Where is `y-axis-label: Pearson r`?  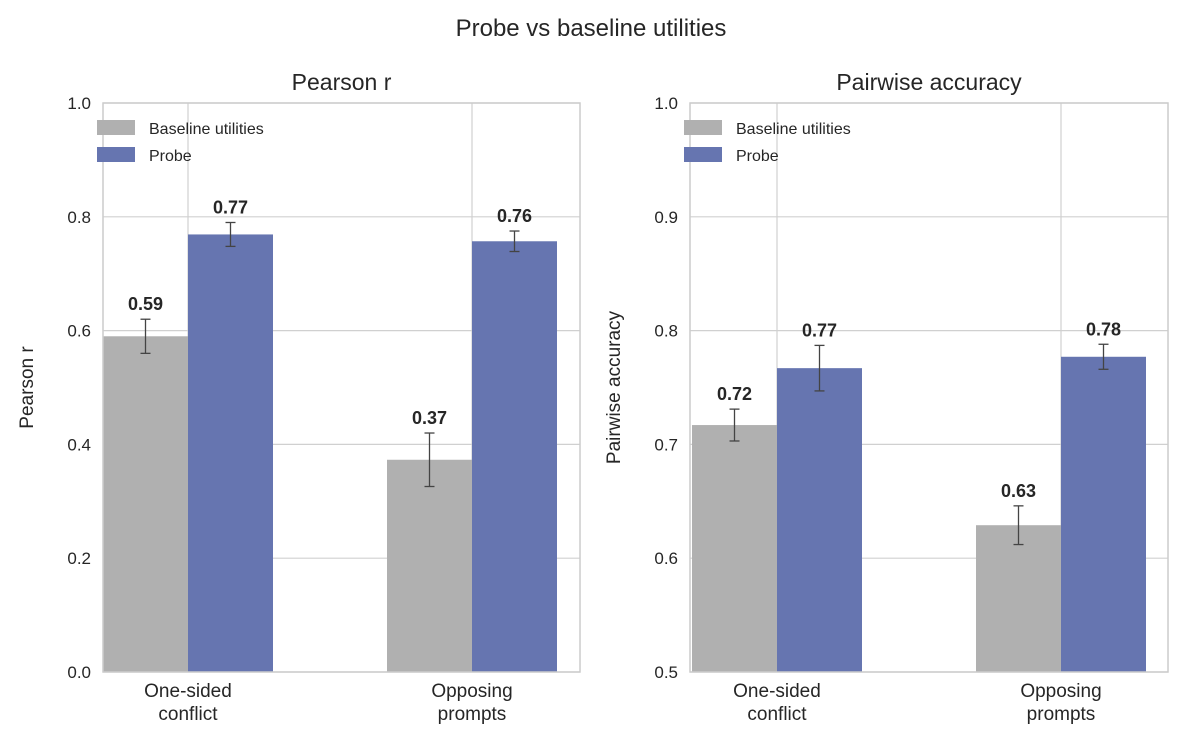 y-axis-label: Pearson r is located at coordinates (27, 387).